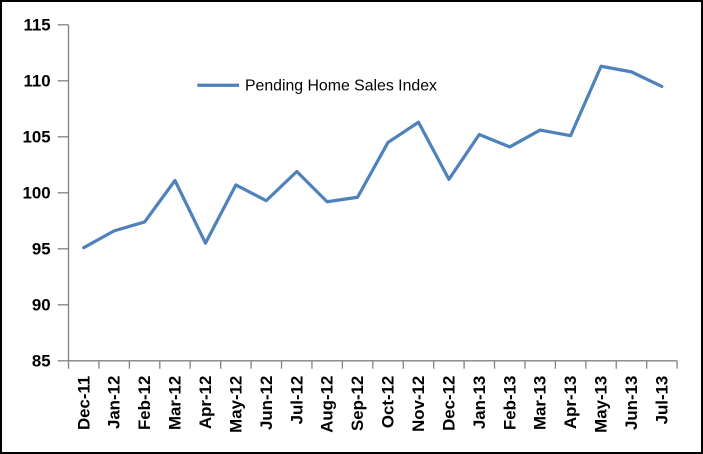 The image size is (703, 454). I want to click on y-axis-tick-label: 105, so click(37, 137).